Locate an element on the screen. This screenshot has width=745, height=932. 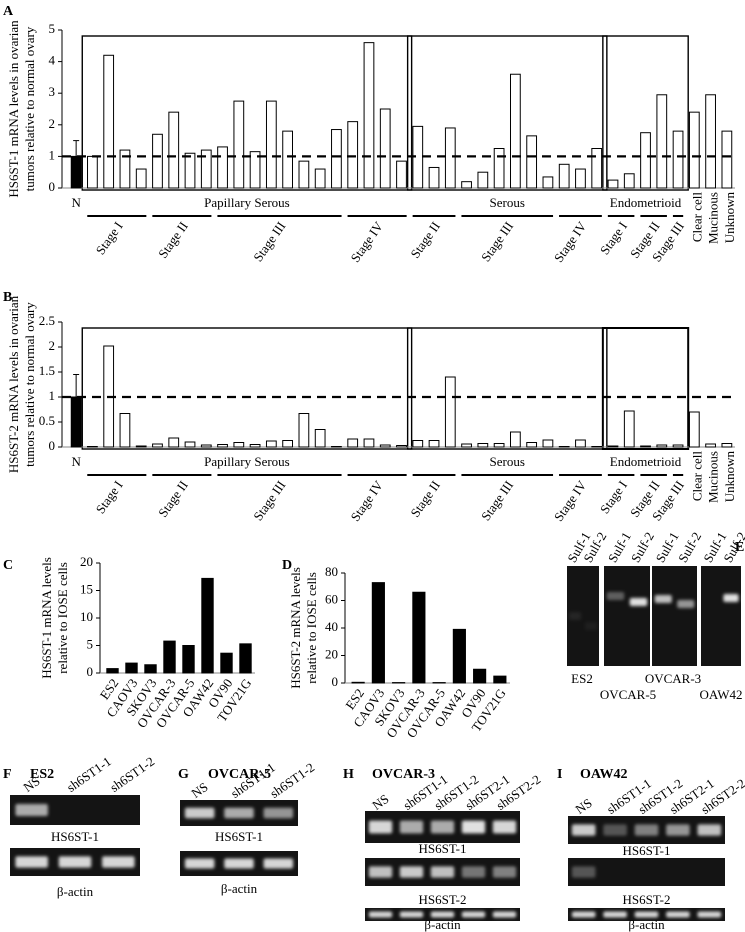
y-tick-label: 5 is located at coordinates (90, 643).